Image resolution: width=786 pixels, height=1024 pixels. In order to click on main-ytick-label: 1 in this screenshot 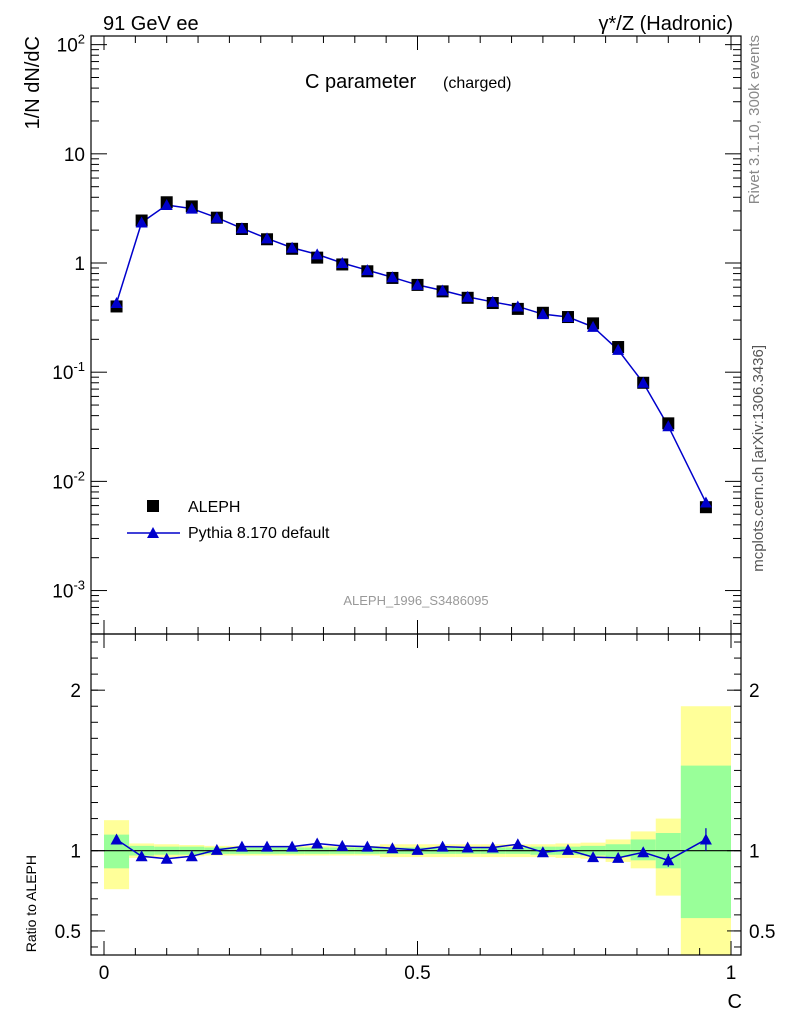, I will do `click(79, 264)`.